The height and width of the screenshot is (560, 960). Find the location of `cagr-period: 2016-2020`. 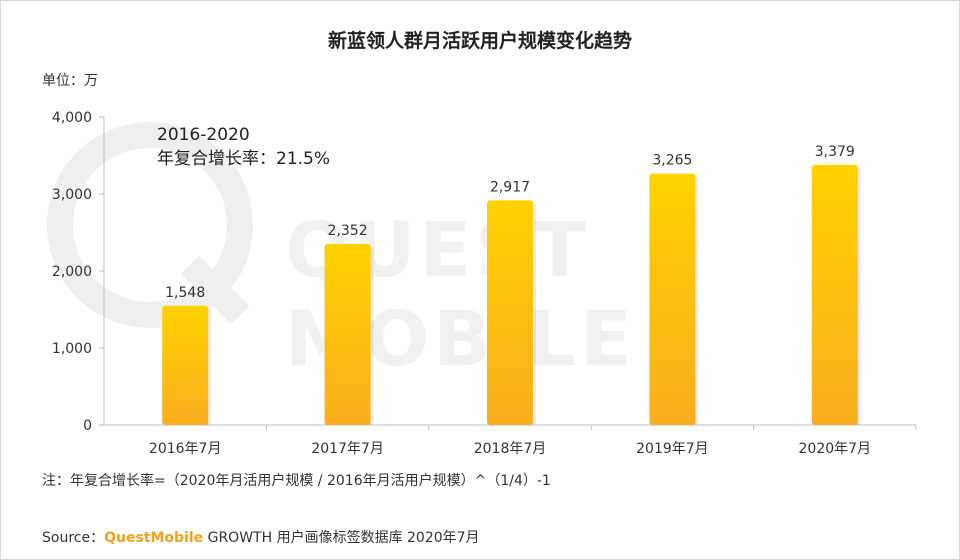

cagr-period: 2016-2020 is located at coordinates (203, 135).